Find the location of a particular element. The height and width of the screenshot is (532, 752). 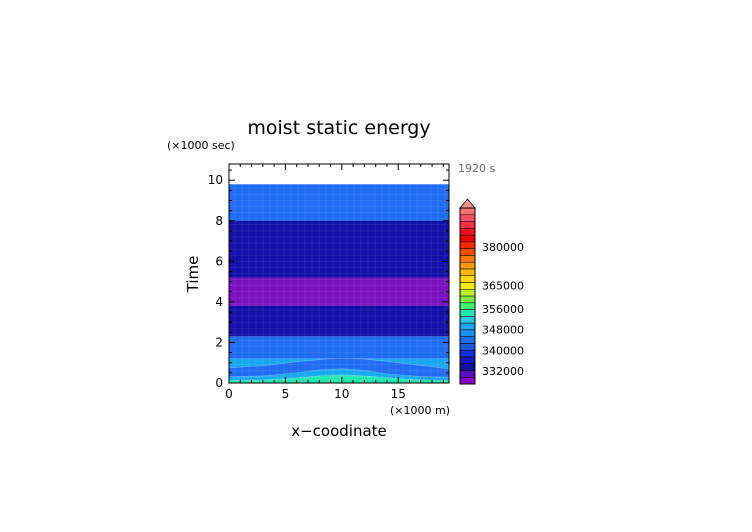

y-axis: 0 2 4 6 8 10 is located at coordinates (328, 279).